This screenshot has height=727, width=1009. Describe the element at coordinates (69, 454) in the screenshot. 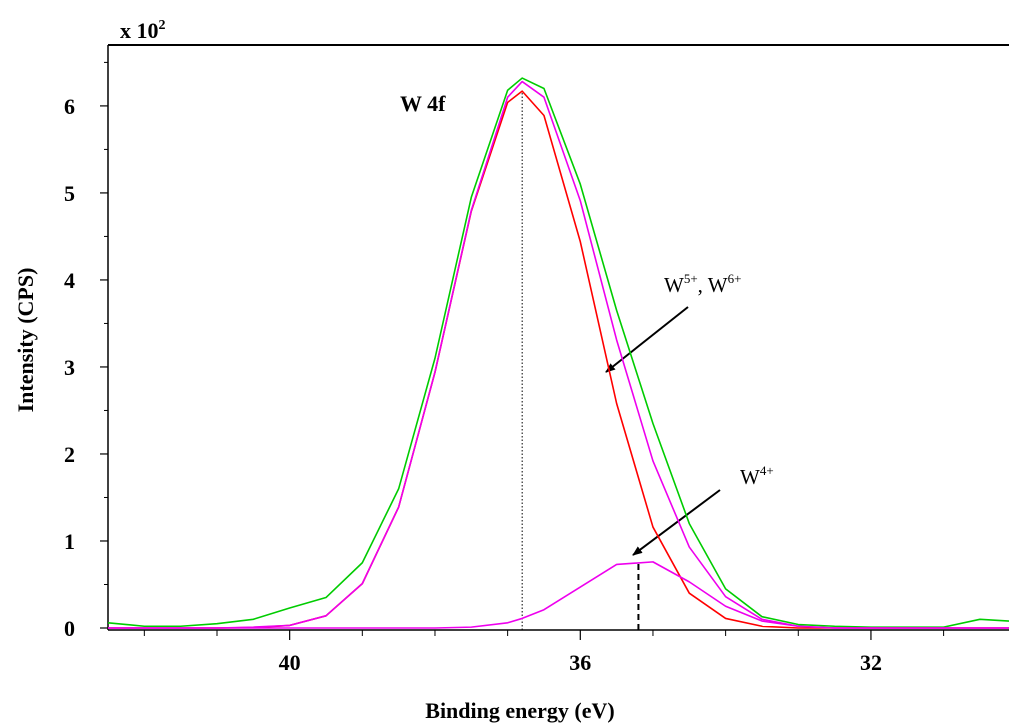

I see `y-tick-label: 2` at that location.